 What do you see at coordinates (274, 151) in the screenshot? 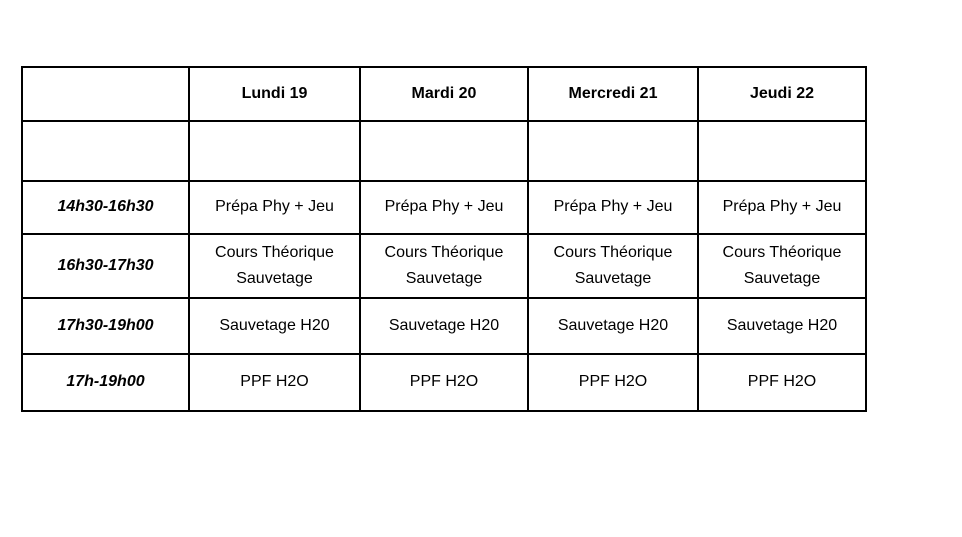
I see `schedule-cell-empty-lundi` at bounding box center [274, 151].